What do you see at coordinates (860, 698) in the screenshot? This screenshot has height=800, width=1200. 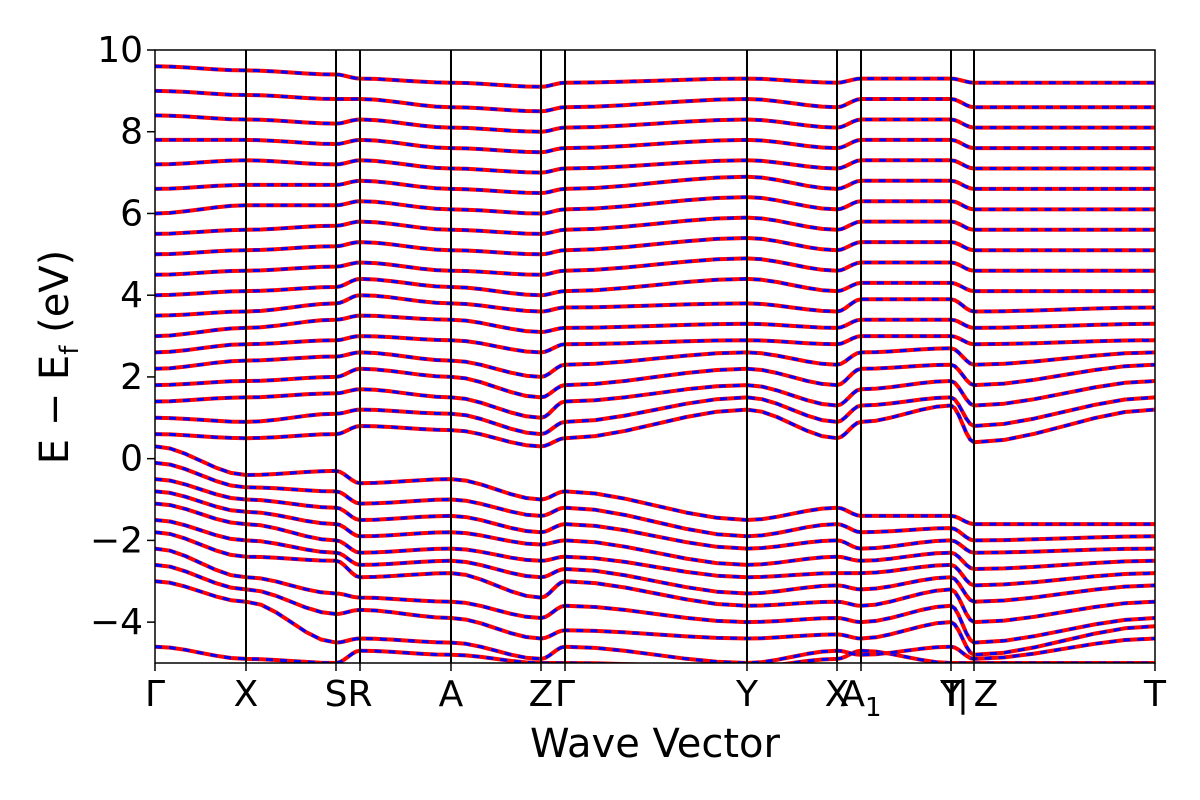 I see `x-tick-label: A1` at bounding box center [860, 698].